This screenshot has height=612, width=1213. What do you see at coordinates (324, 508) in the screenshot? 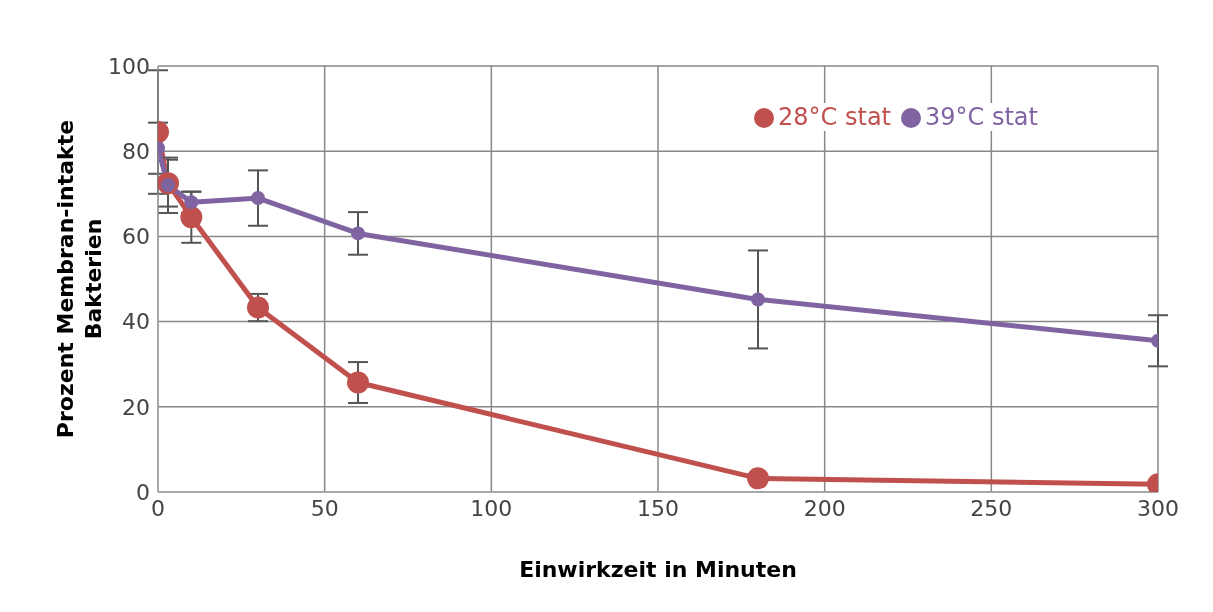
I see `x-tick-label: 50` at bounding box center [324, 508].